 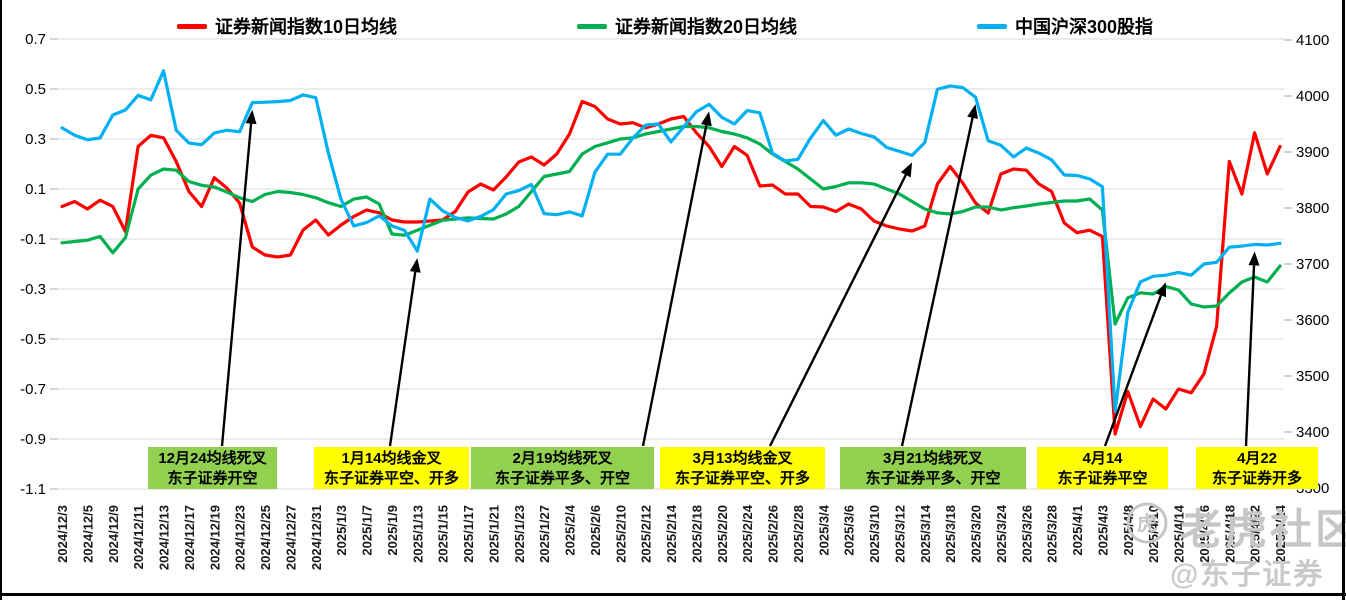 What do you see at coordinates (392, 530) in the screenshot?
I see `svg-text: 2025/1/9` at bounding box center [392, 530].